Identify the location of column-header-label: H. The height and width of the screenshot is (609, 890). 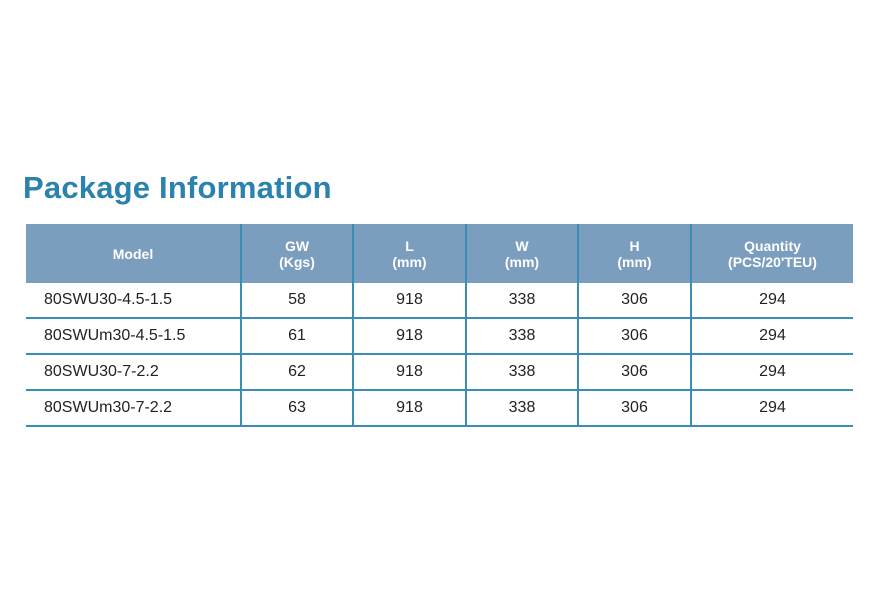
(634, 245).